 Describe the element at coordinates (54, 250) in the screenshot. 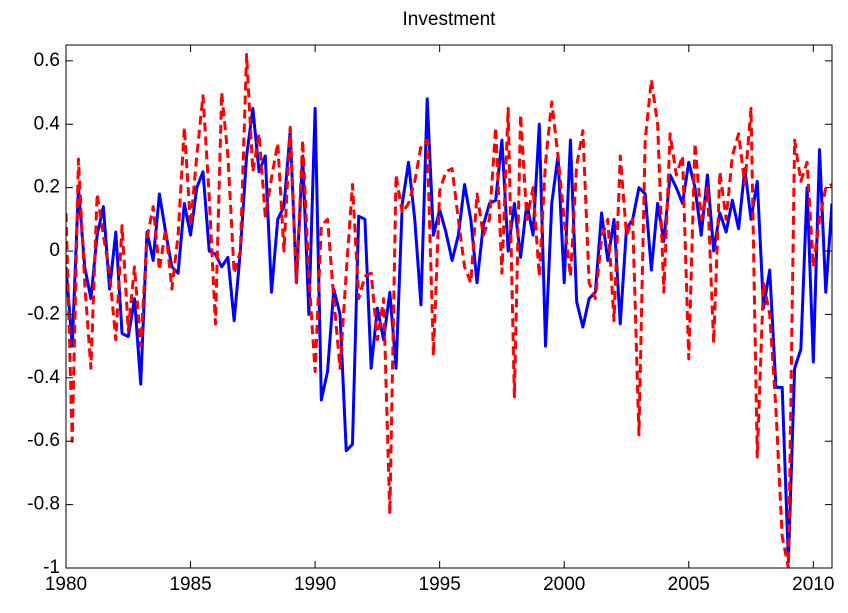

I see `y-tick-label: 0` at that location.